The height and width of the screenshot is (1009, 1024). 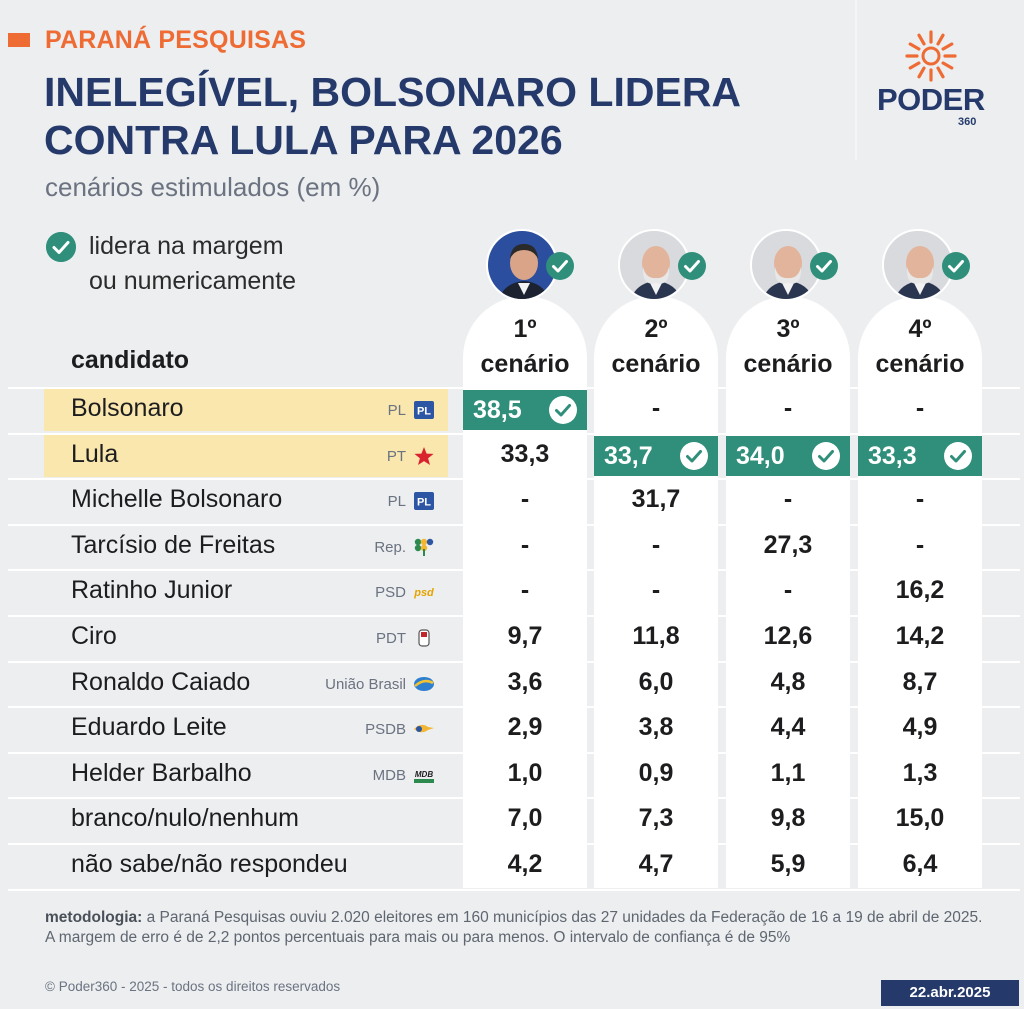 What do you see at coordinates (788, 455) in the screenshot?
I see `value-cell: 34,0` at bounding box center [788, 455].